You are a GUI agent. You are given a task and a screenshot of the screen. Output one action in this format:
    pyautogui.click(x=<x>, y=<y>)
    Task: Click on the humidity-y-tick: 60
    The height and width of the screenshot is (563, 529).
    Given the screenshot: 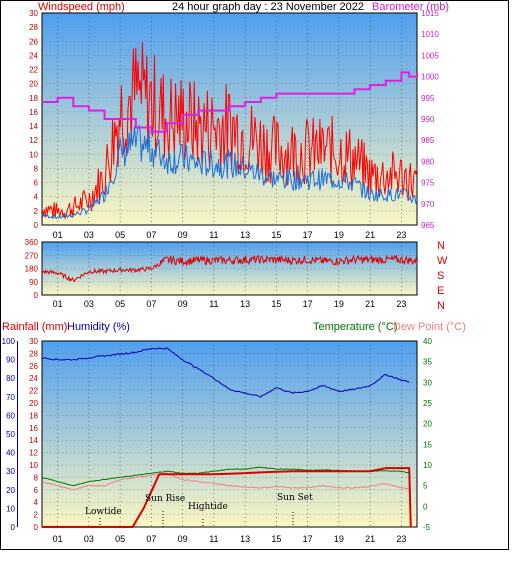 What is the action you would take?
    pyautogui.click(x=10, y=415)
    